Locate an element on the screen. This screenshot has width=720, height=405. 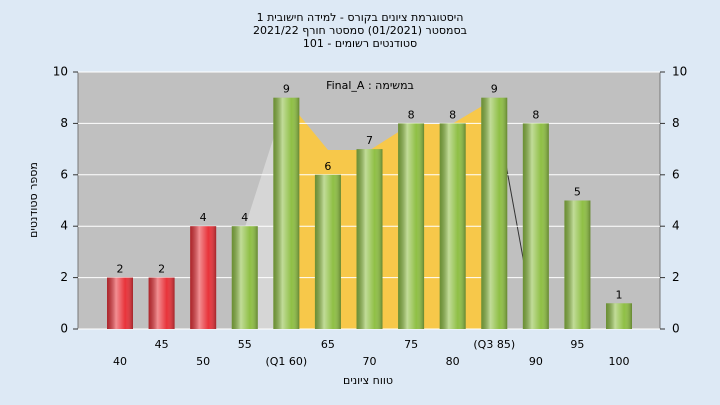
x-tick-label: 65 is located at coordinates (328, 344).